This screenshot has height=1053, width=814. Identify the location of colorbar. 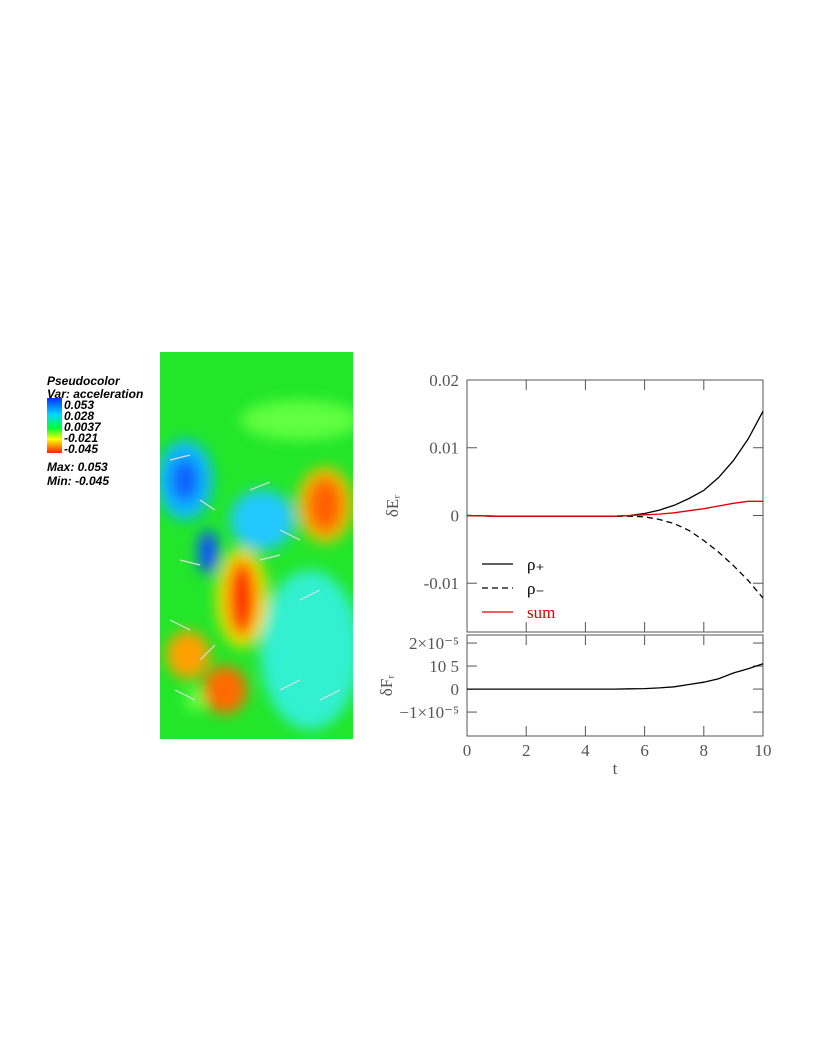
(54, 425).